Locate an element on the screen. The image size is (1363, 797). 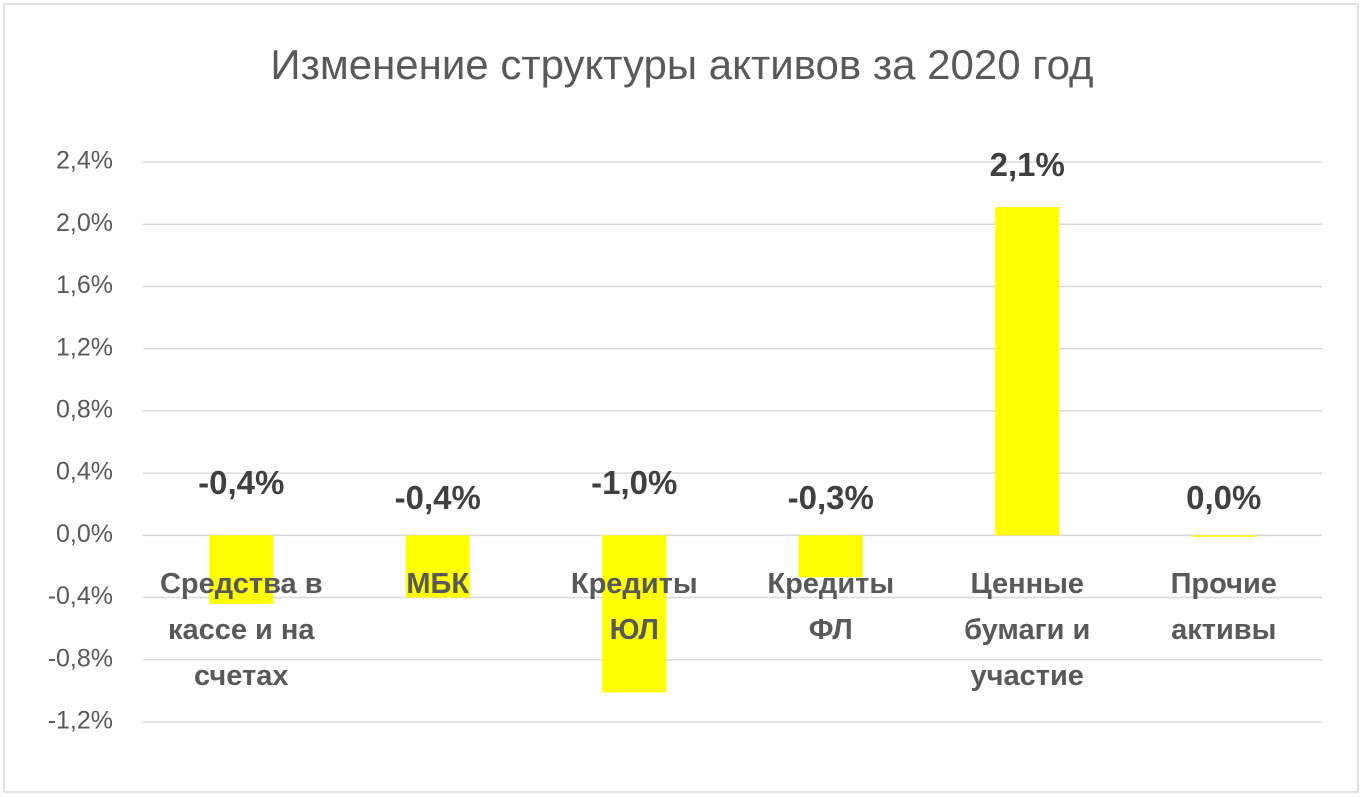
chart-title: Изменение структуры активов за 2020 год is located at coordinates (681, 64).